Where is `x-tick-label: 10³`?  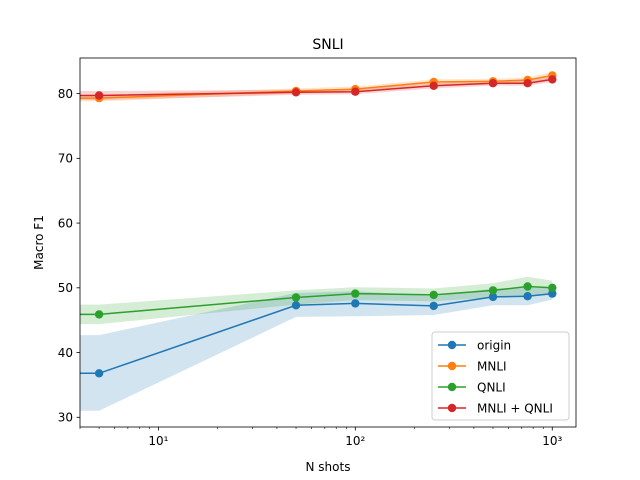 x-tick-label: 10³ is located at coordinates (552, 441).